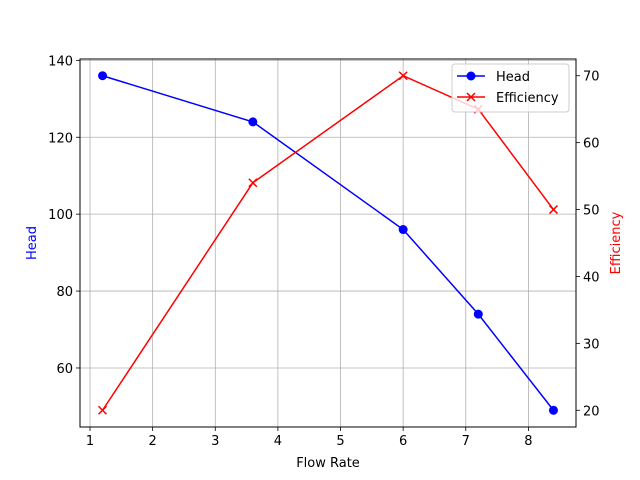 The image size is (640, 480). I want to click on y2-tick-label: 50, so click(591, 211).